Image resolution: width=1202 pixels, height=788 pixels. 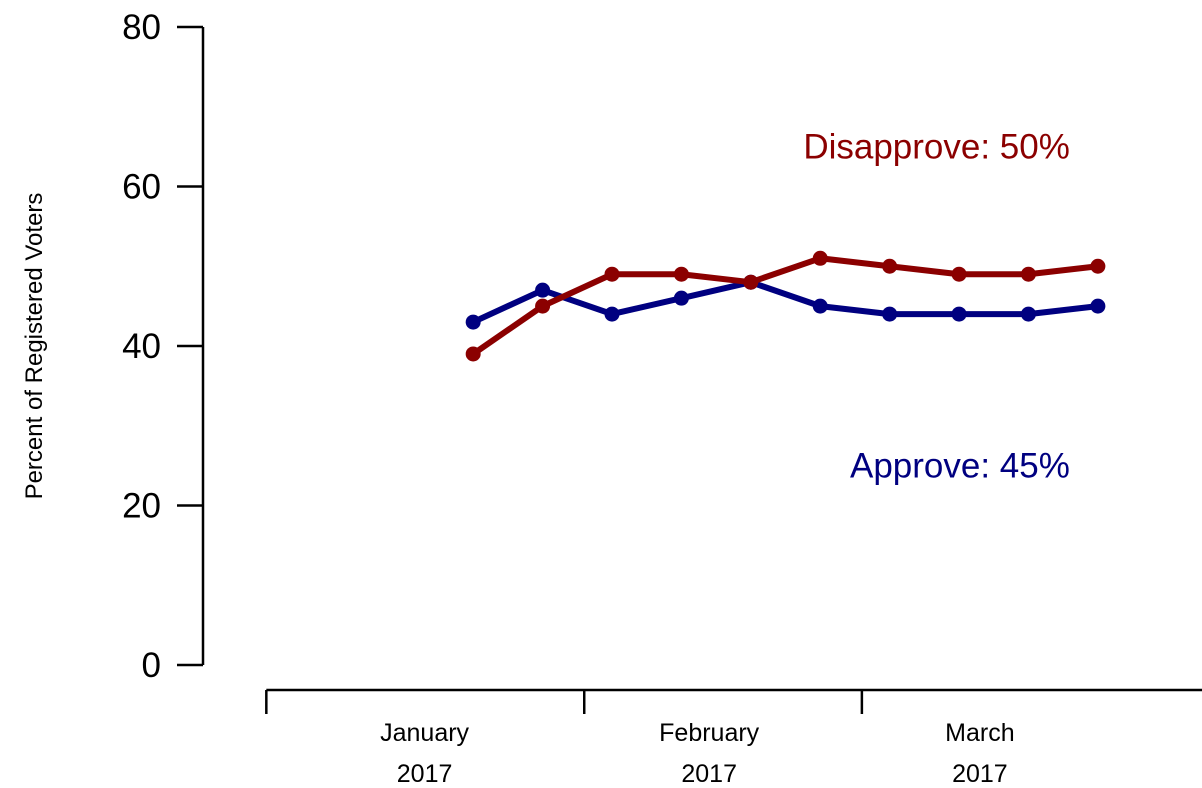 What do you see at coordinates (34, 346) in the screenshot?
I see `y-axis-label: Percent of Registered Voters` at bounding box center [34, 346].